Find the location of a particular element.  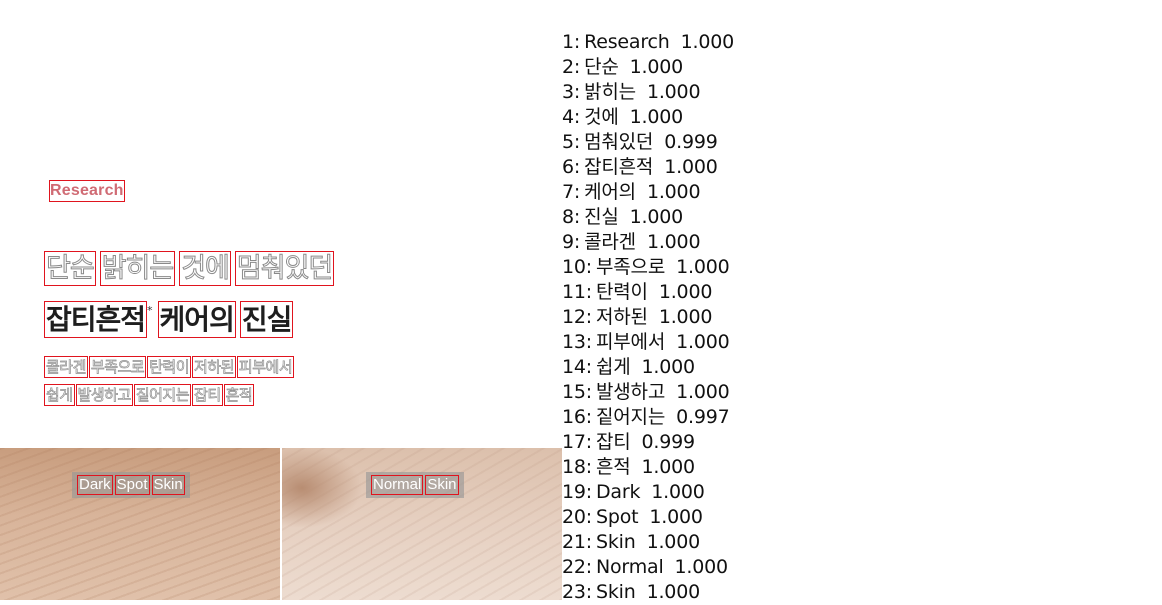

label-word: Normal is located at coordinates (397, 485).